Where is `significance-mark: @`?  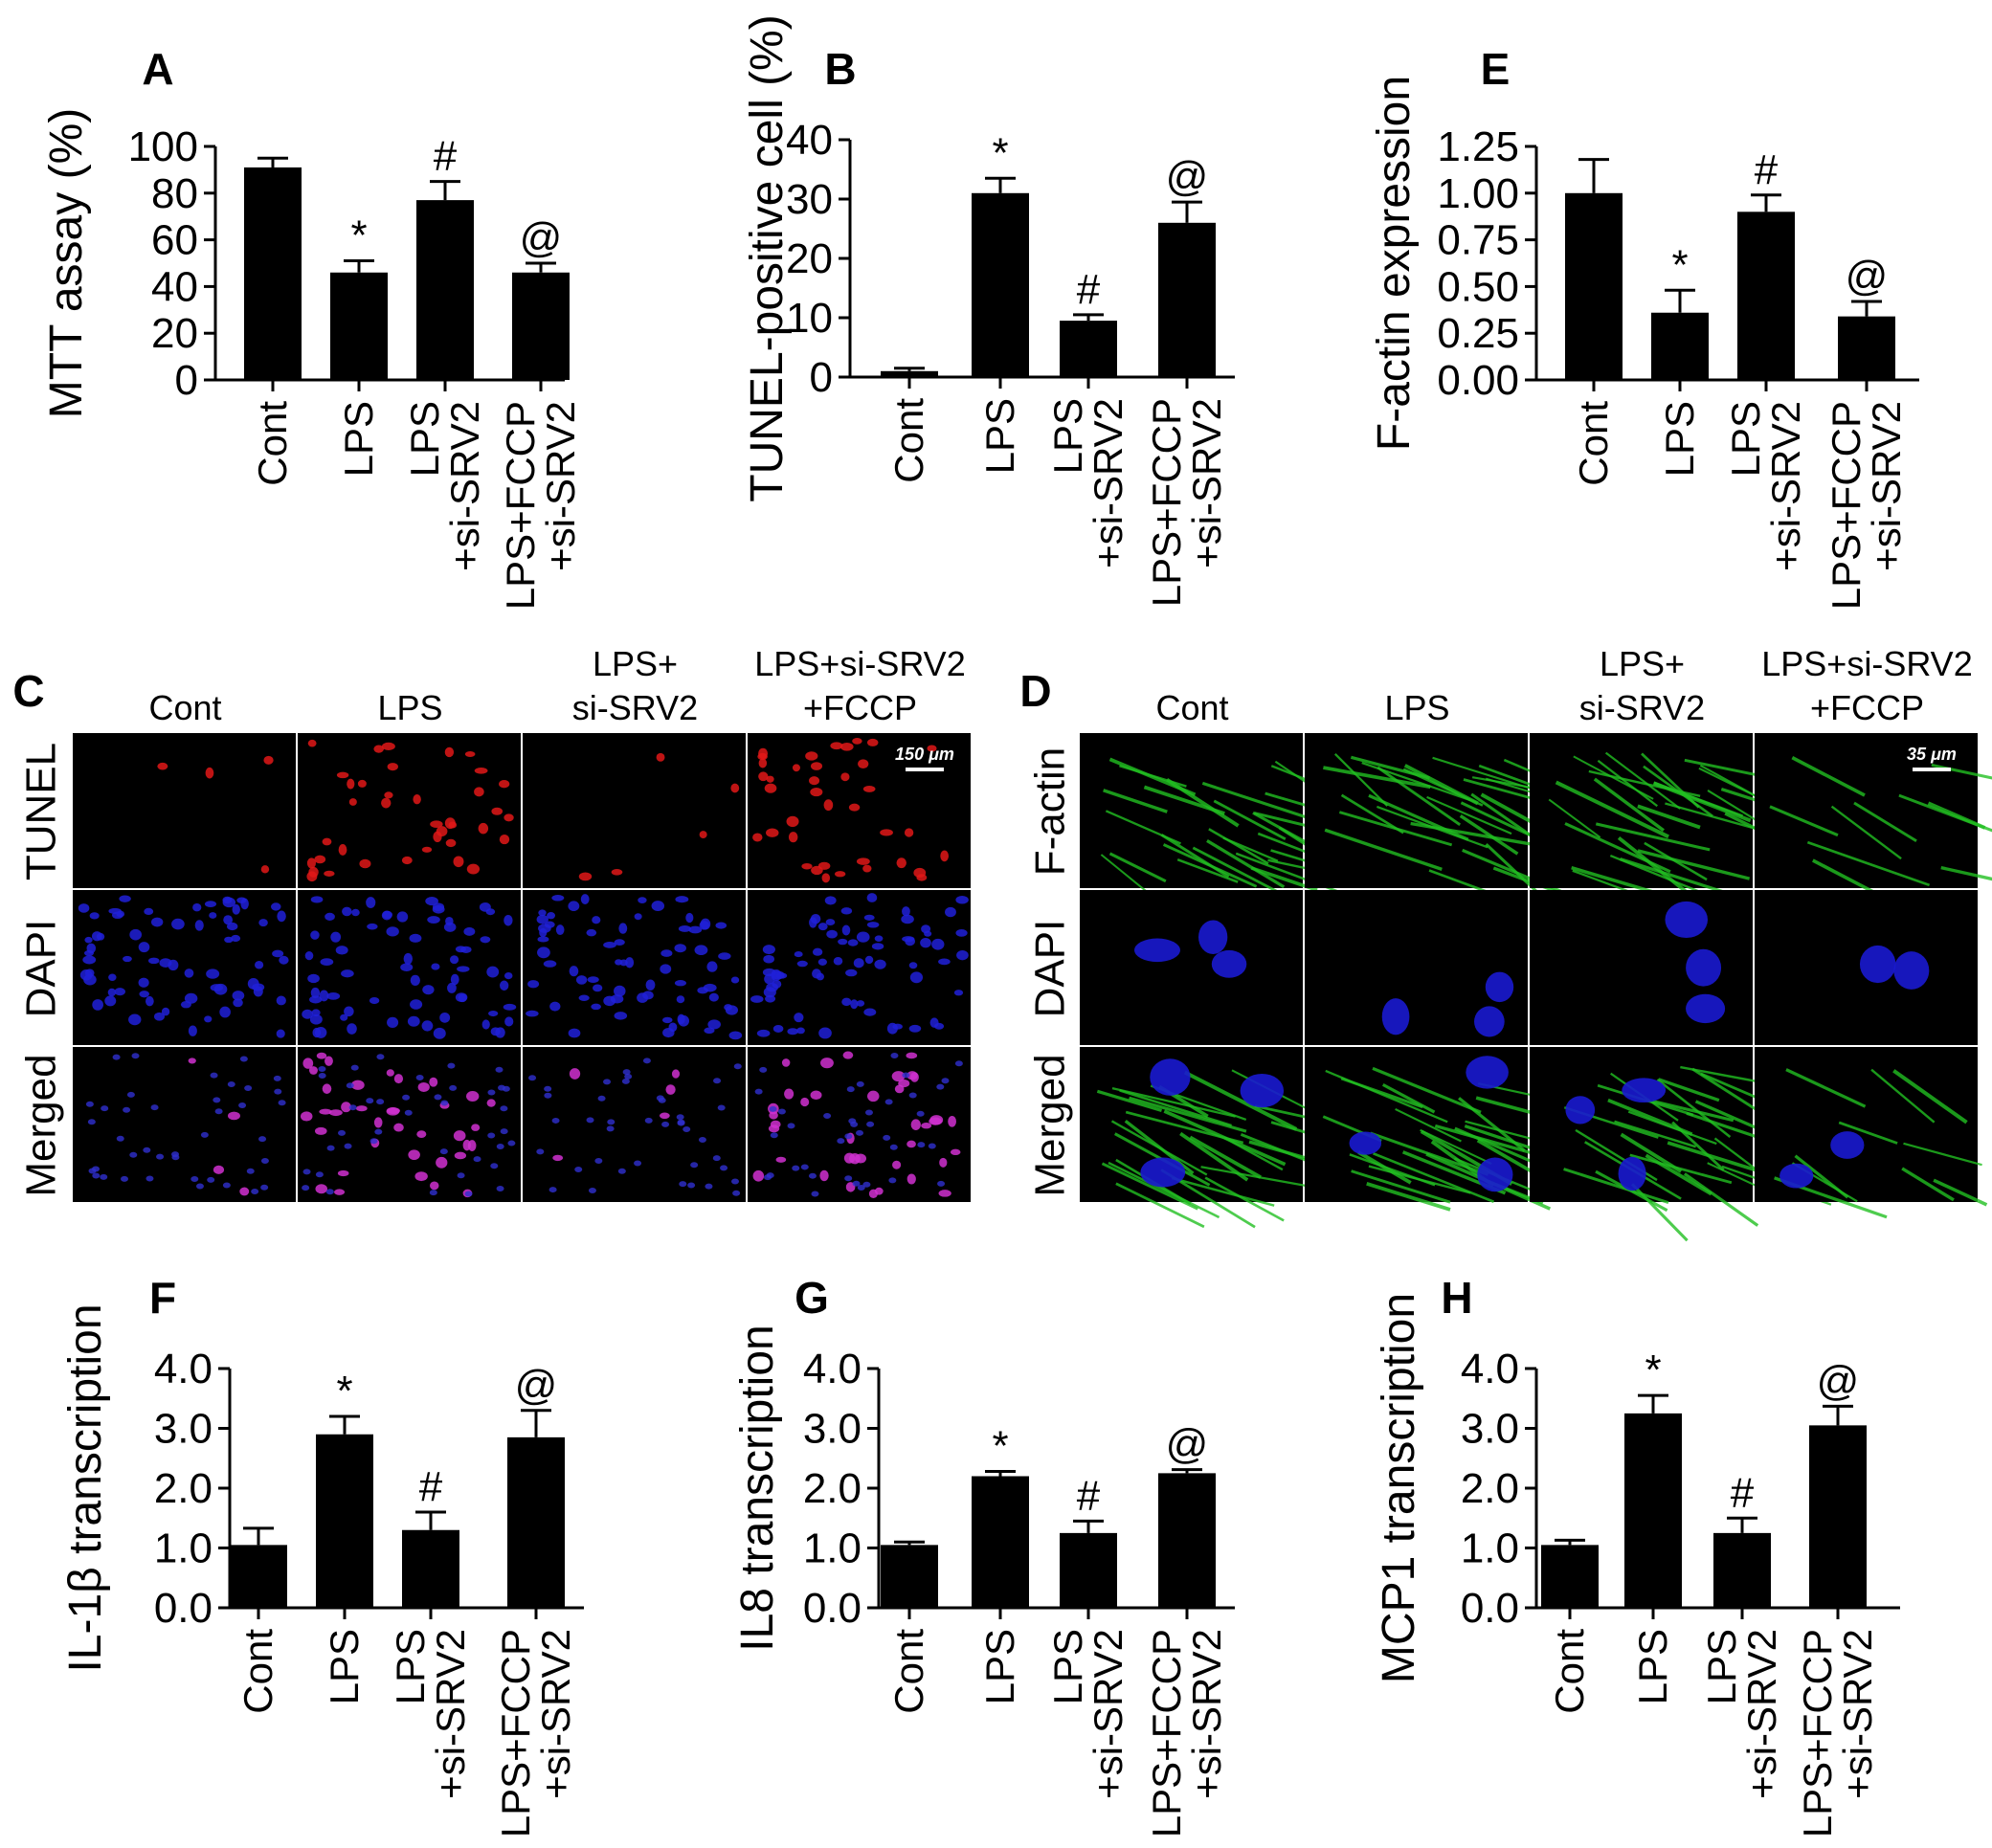
significance-mark: @ is located at coordinates (1867, 277).